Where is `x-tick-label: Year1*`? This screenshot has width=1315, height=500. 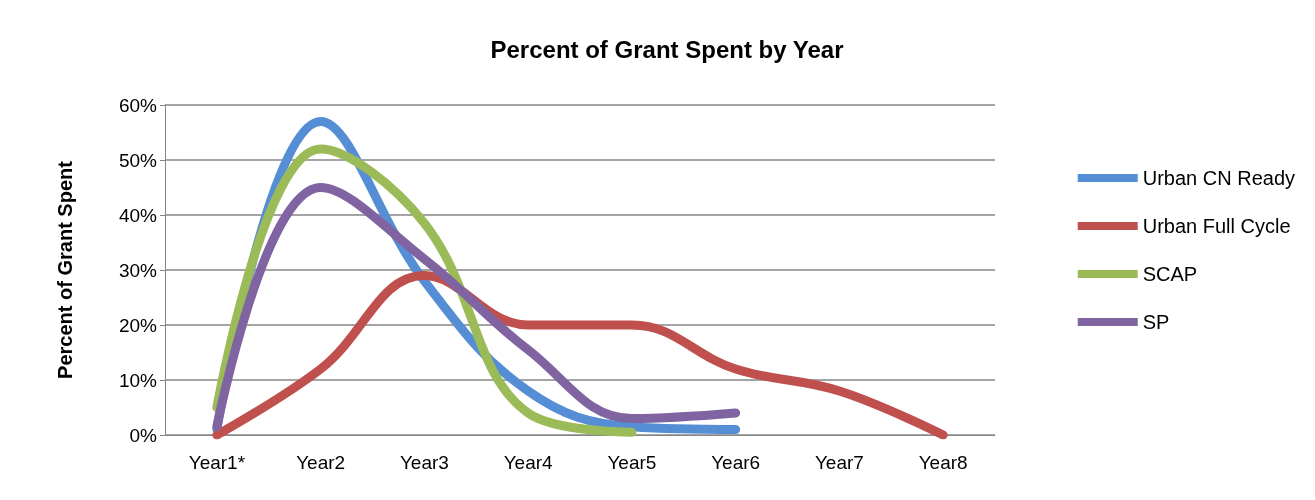 x-tick-label: Year1* is located at coordinates (217, 462).